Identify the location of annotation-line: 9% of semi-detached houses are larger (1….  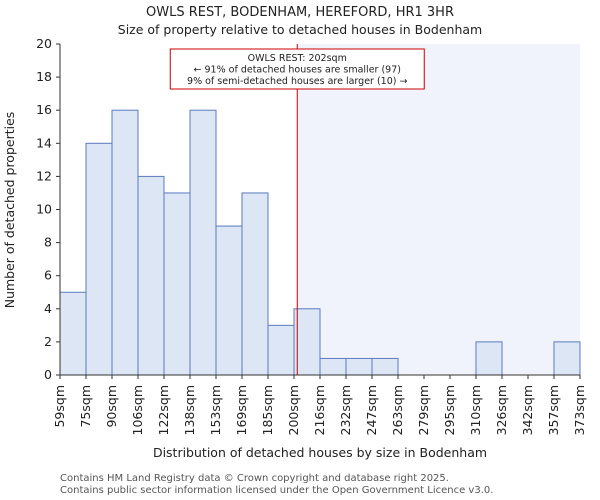
(297, 81).